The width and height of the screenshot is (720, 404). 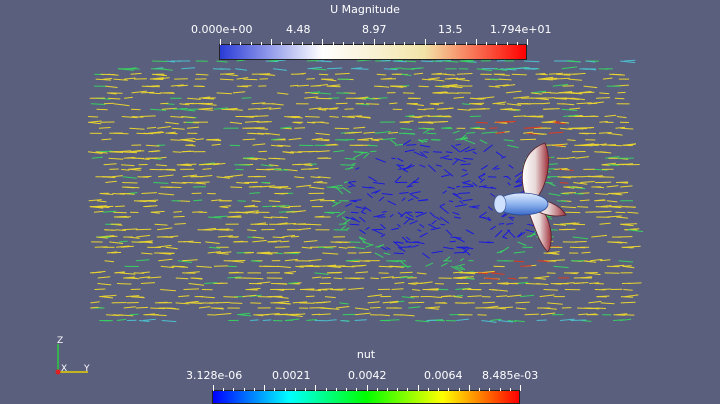 I want to click on colorbar-top-tick-3: 13.5, so click(x=450, y=29).